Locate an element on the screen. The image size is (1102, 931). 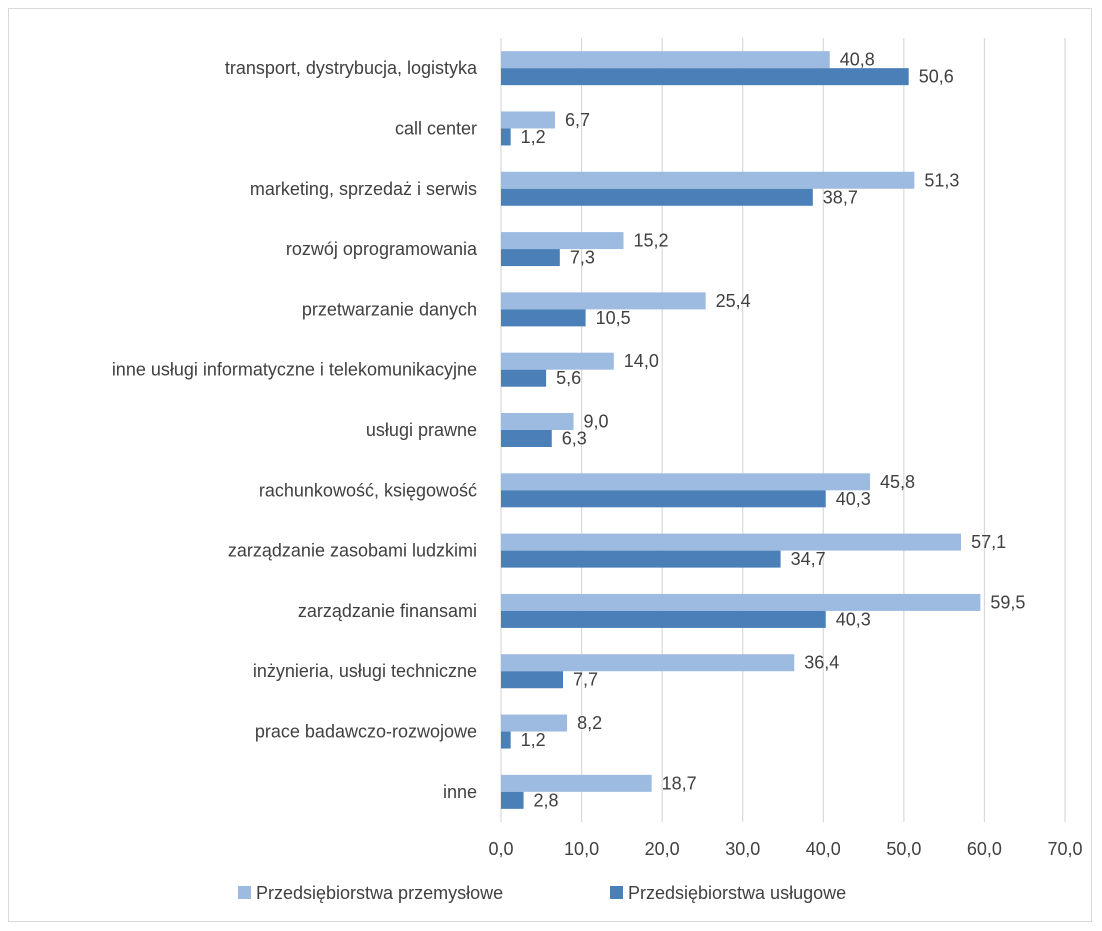
data-label: 14,0 is located at coordinates (641, 361).